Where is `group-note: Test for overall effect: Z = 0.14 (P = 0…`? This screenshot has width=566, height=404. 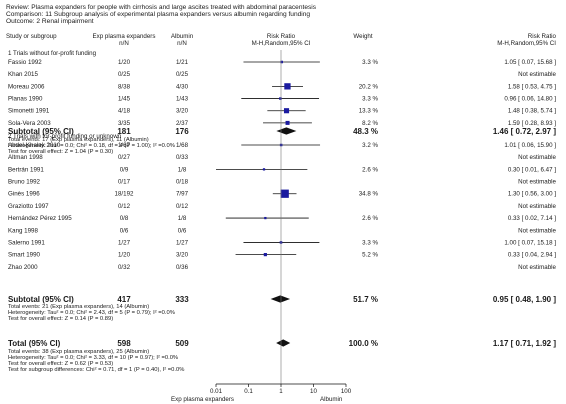
group-note: Test for overall effect: Z = 0.14 (P = 0… is located at coordinates (60, 319).